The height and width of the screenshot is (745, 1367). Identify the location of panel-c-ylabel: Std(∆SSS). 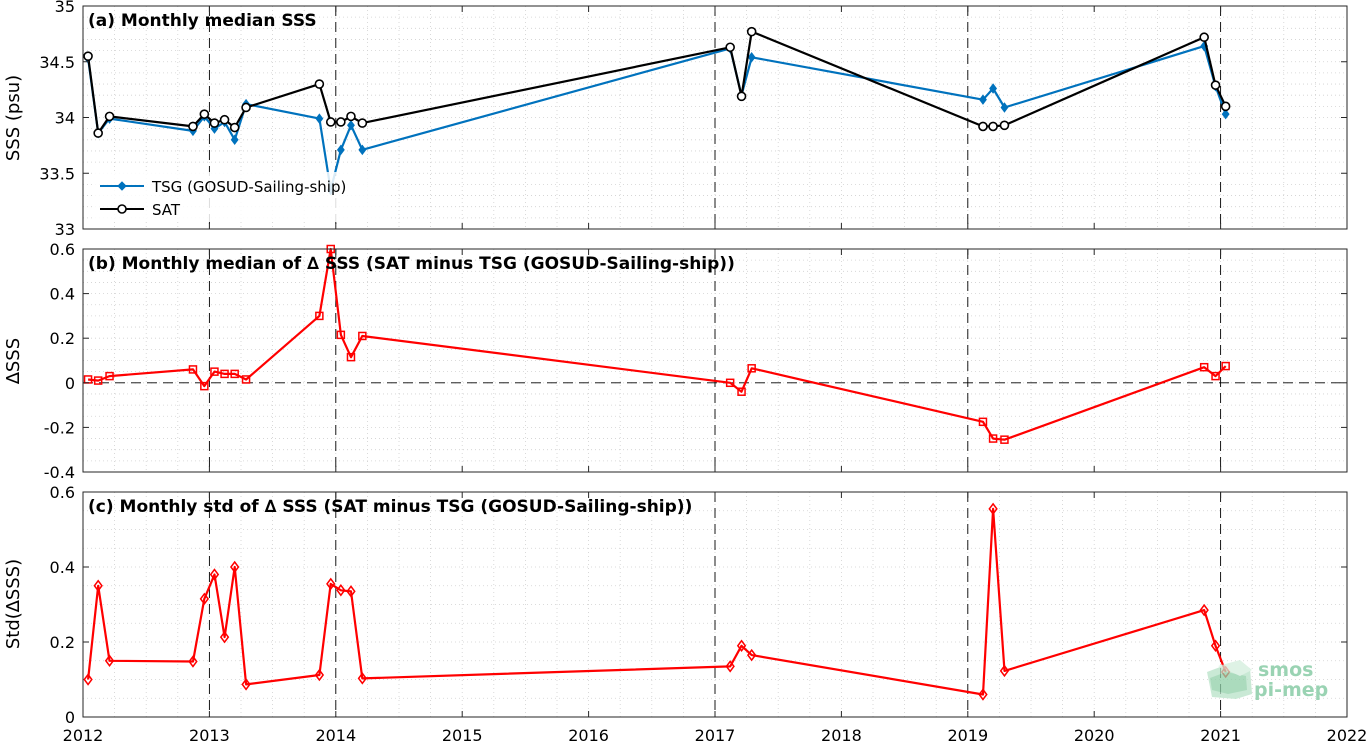
(13, 604).